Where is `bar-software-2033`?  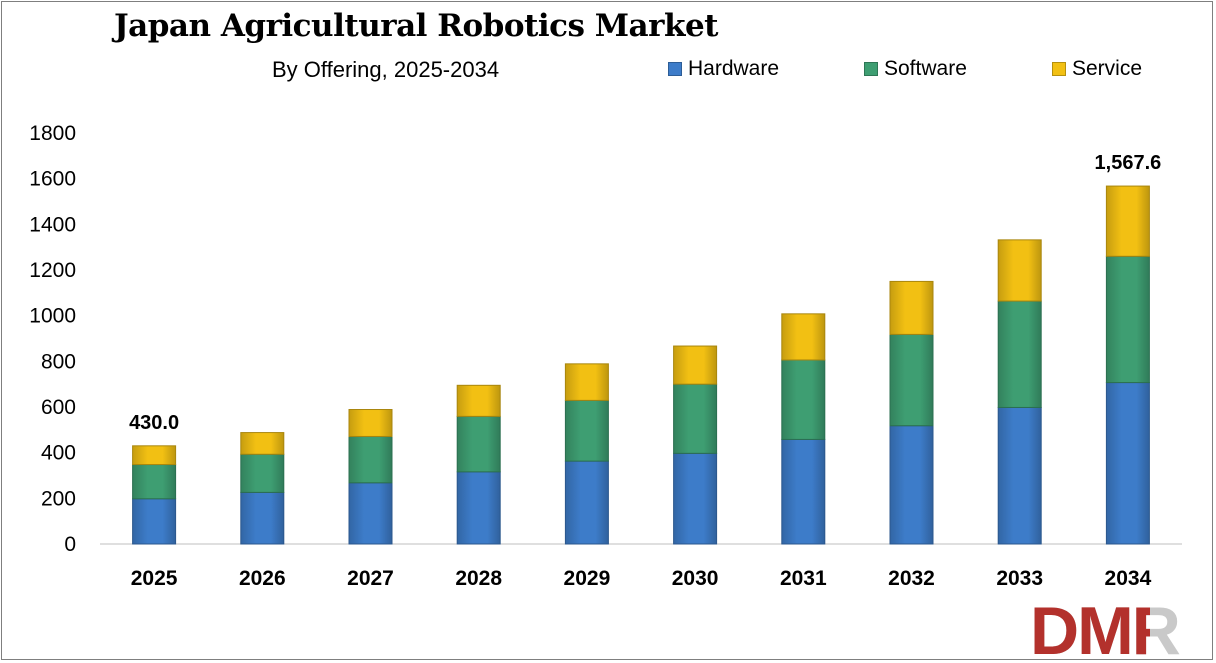
bar-software-2033 is located at coordinates (1019, 354).